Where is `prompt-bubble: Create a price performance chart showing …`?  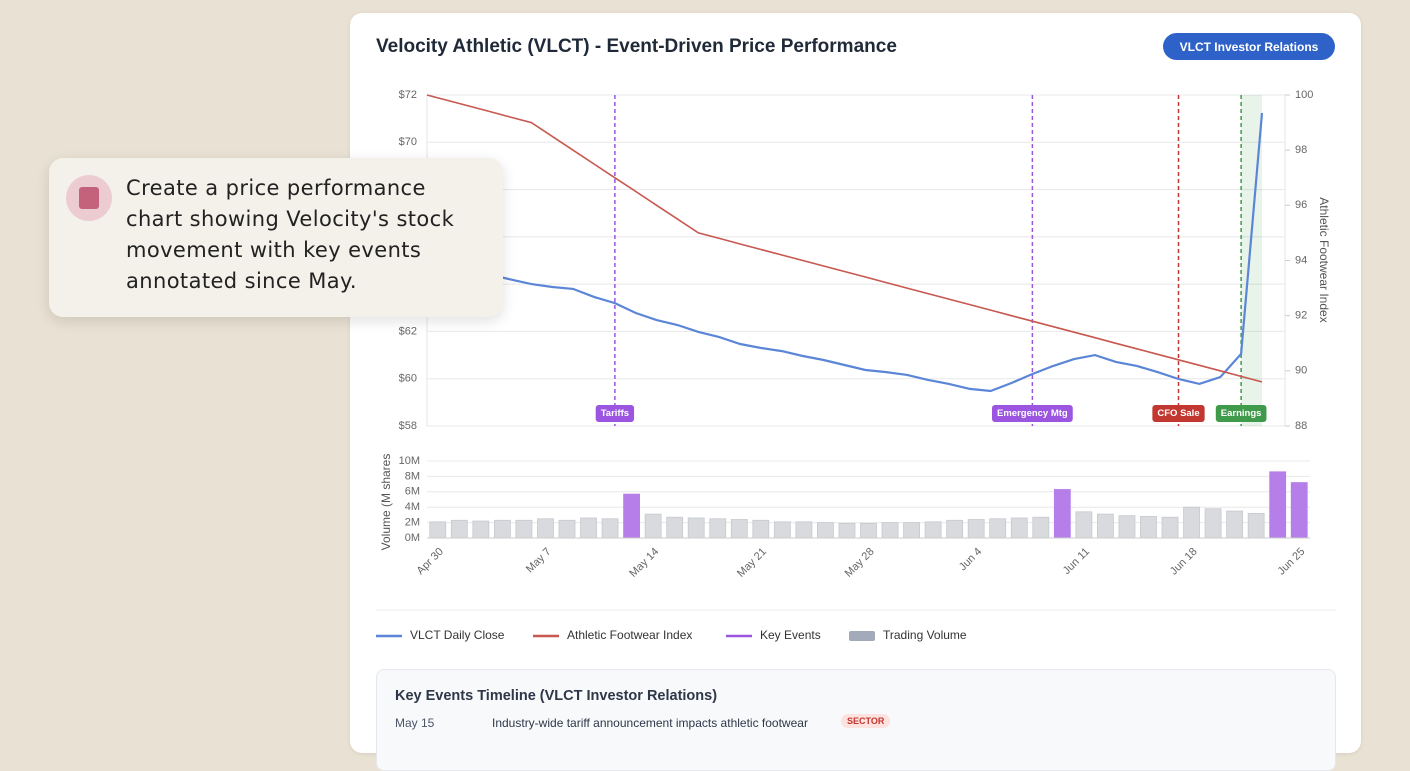
prompt-bubble: Create a price performance chart showing … is located at coordinates (276, 237).